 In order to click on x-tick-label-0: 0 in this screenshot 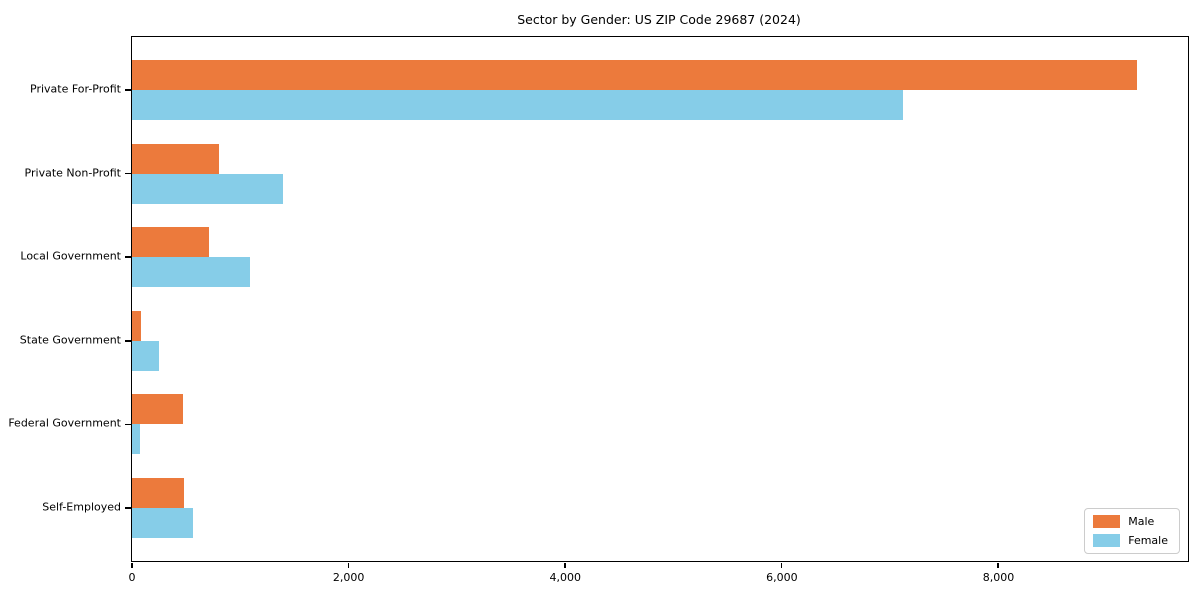, I will do `click(132, 577)`.